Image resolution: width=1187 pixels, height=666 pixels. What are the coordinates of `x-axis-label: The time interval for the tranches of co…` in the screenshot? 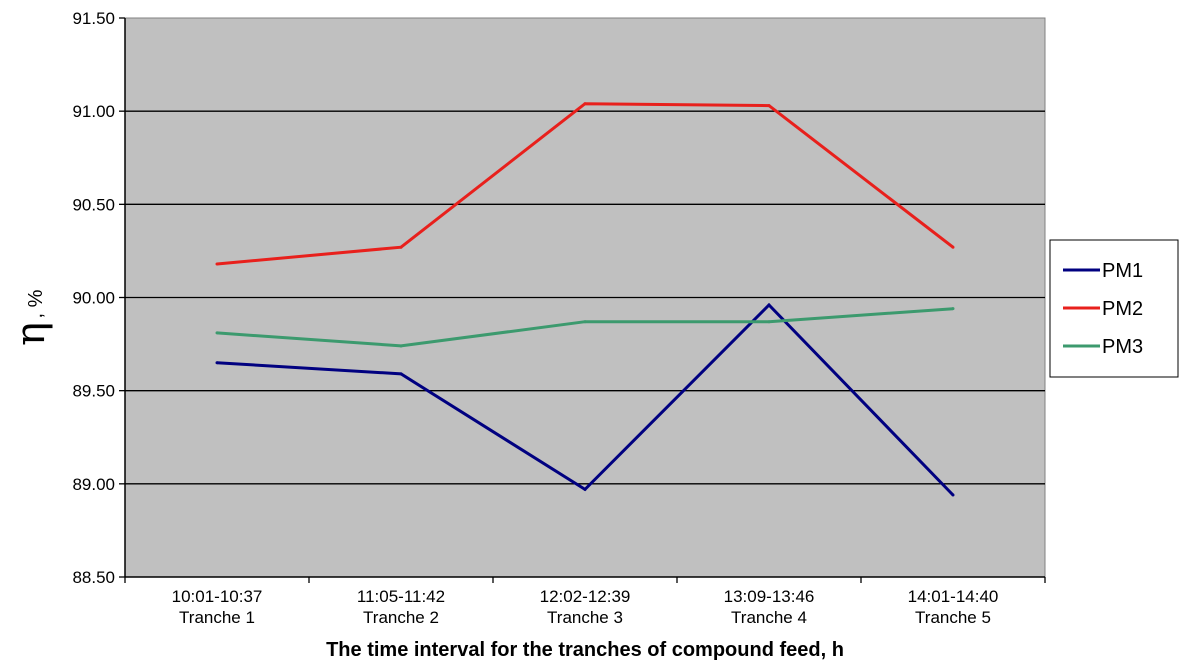 It's located at (585, 650).